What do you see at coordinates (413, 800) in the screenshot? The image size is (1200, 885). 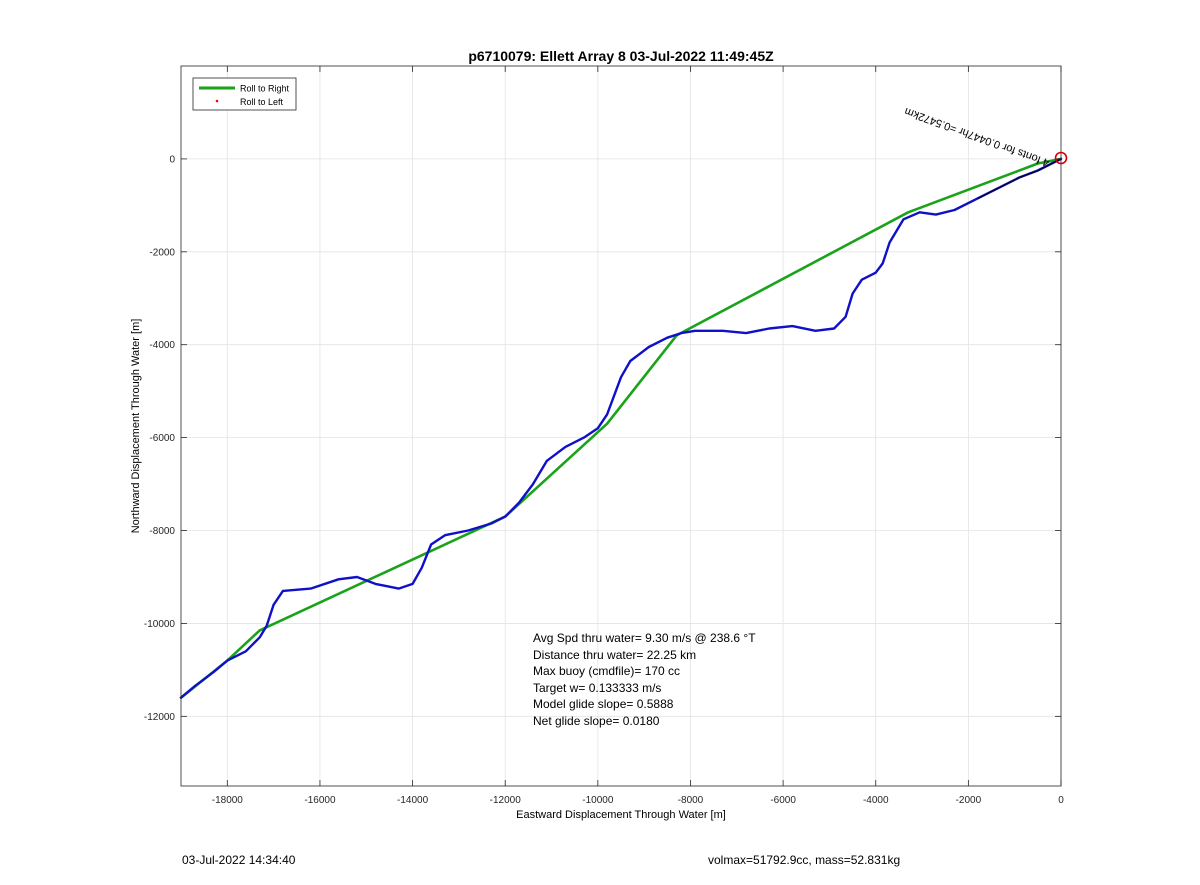 I see `x-tick-label: -14000` at bounding box center [413, 800].